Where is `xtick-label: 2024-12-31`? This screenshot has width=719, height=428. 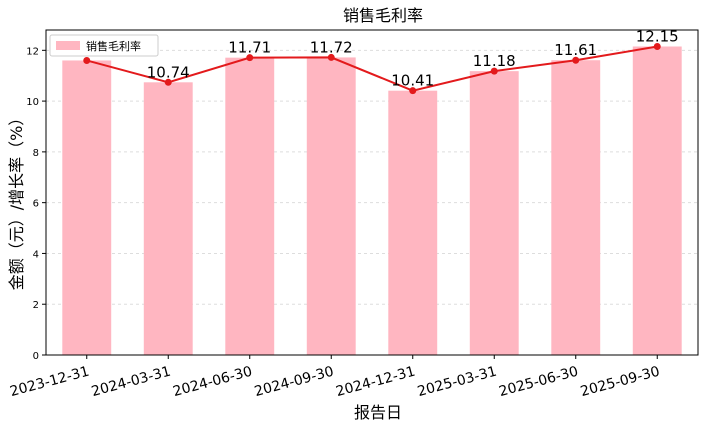 xtick-label: 2024-12-31 is located at coordinates (375, 382).